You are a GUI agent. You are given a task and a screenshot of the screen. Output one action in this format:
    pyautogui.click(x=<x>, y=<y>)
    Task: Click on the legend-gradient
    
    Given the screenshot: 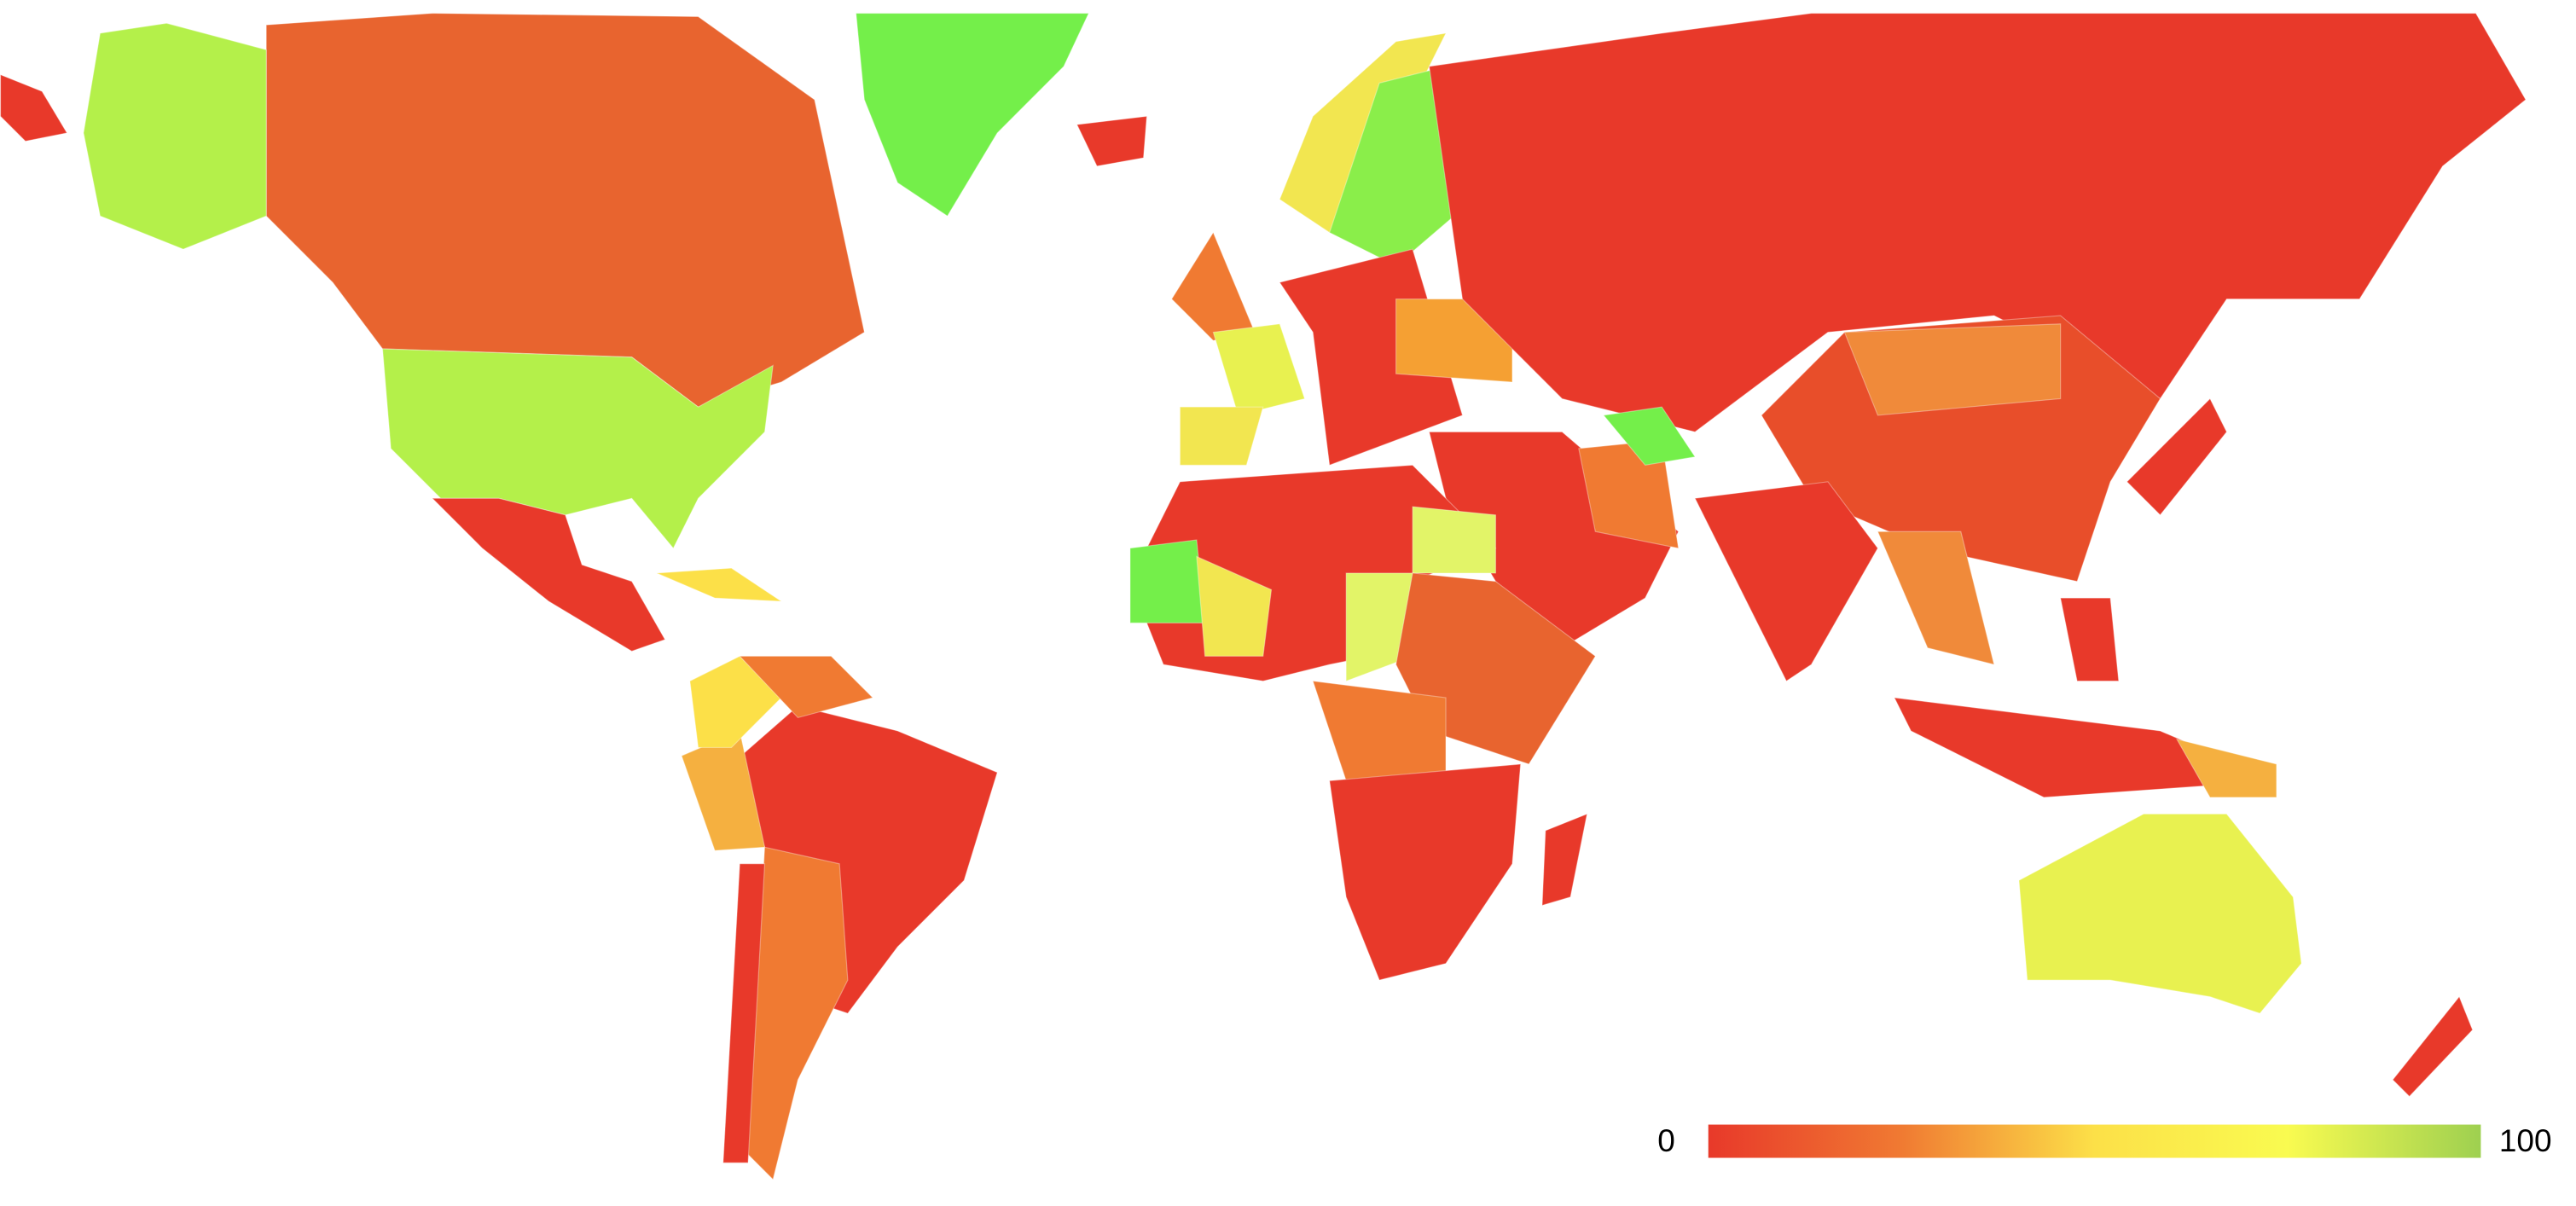 What is the action you would take?
    pyautogui.click(x=2094, y=1141)
    